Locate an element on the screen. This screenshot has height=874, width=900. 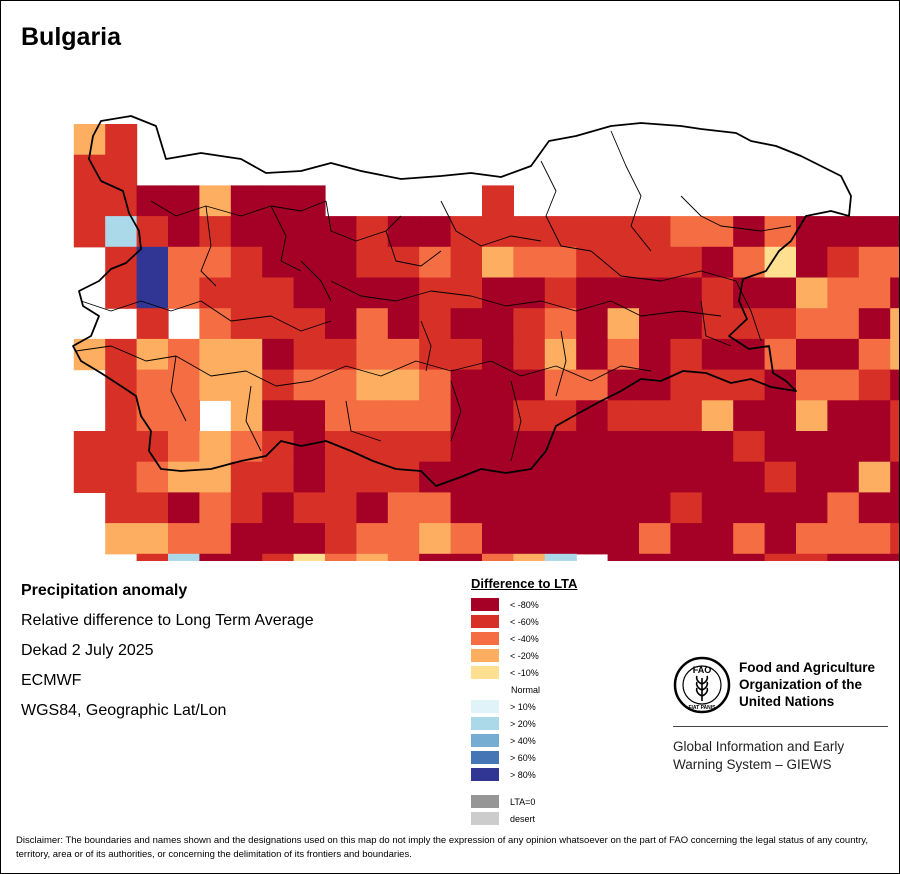
legend-normal-label: Normal is located at coordinates (526, 689).